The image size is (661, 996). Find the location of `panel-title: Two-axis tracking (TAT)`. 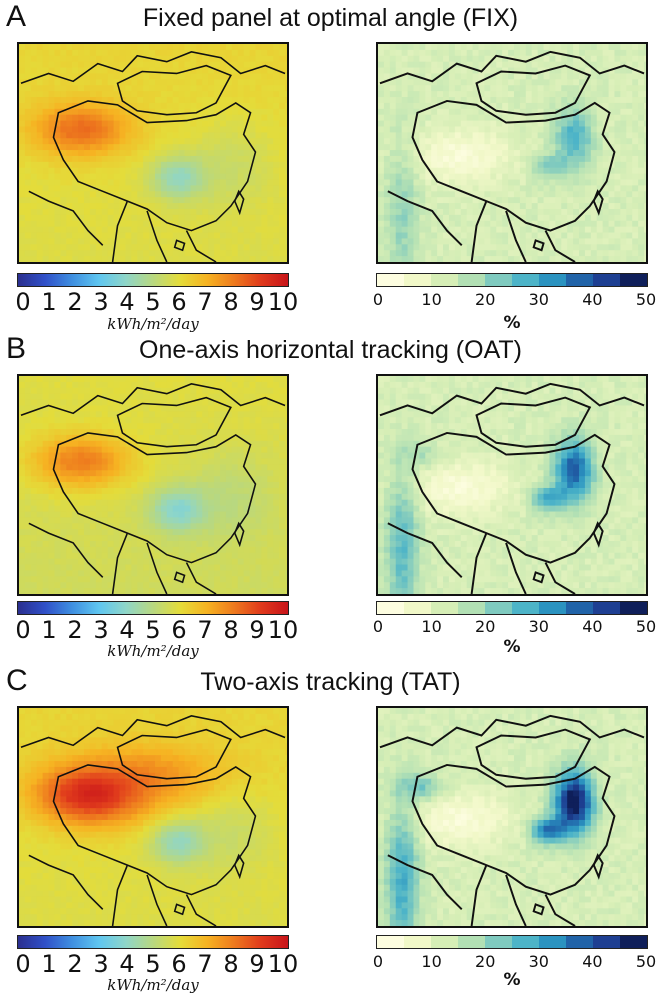

panel-title: Two-axis tracking (TAT) is located at coordinates (330, 682).